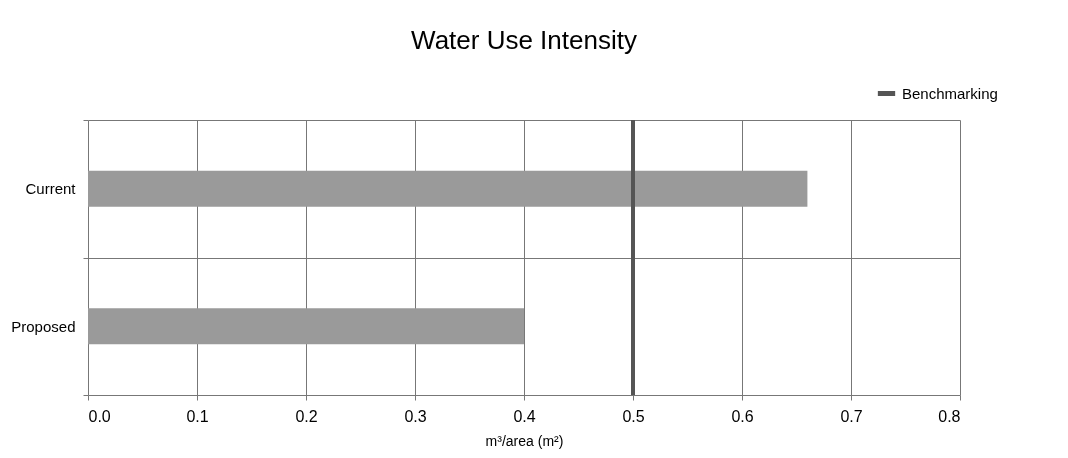 This screenshot has height=458, width=1068. Describe the element at coordinates (99, 416) in the screenshot. I see `x-tick-label: 0.0` at that location.